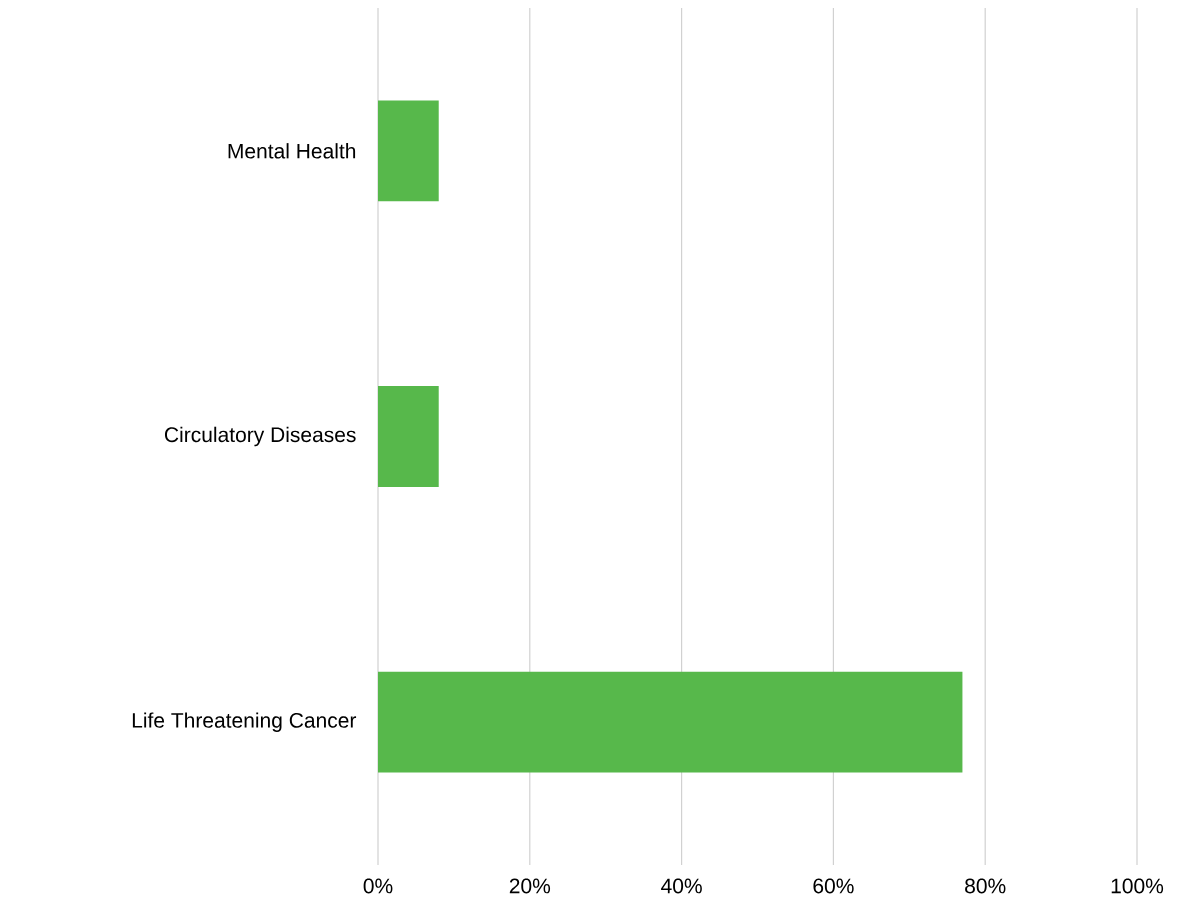 This screenshot has width=1179, height=920. I want to click on y-tick-label: Circulatory Diseases, so click(260, 436).